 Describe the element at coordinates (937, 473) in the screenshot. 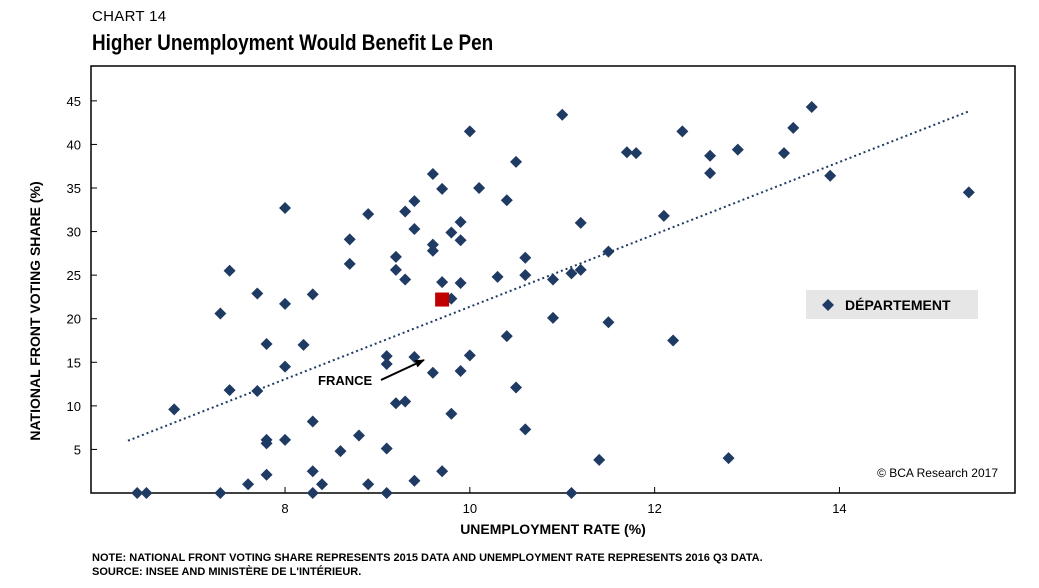

I see `copyright-label: © BCA Research 2017` at that location.